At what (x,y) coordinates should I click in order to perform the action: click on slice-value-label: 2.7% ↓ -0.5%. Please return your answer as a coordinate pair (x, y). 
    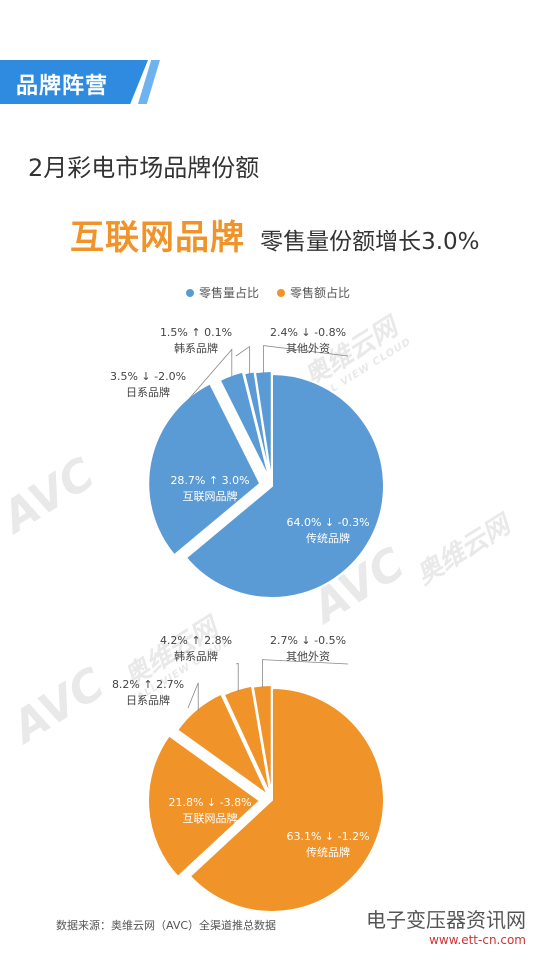
    Looking at the image, I should click on (308, 640).